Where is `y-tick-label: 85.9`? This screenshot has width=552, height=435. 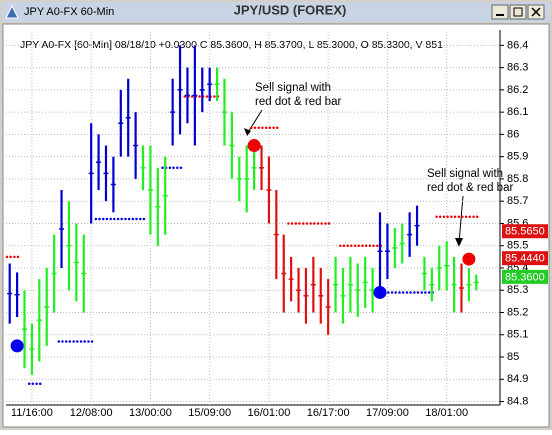
y-tick-label: 85.9 is located at coordinates (517, 157).